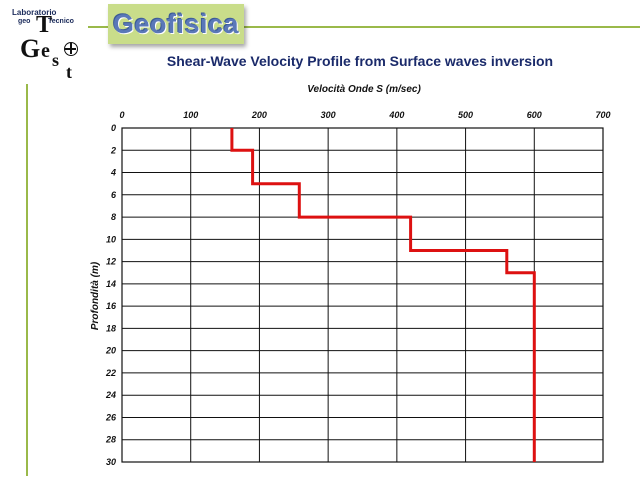  What do you see at coordinates (111, 284) in the screenshot?
I see `y-tick-label: 14` at bounding box center [111, 284].